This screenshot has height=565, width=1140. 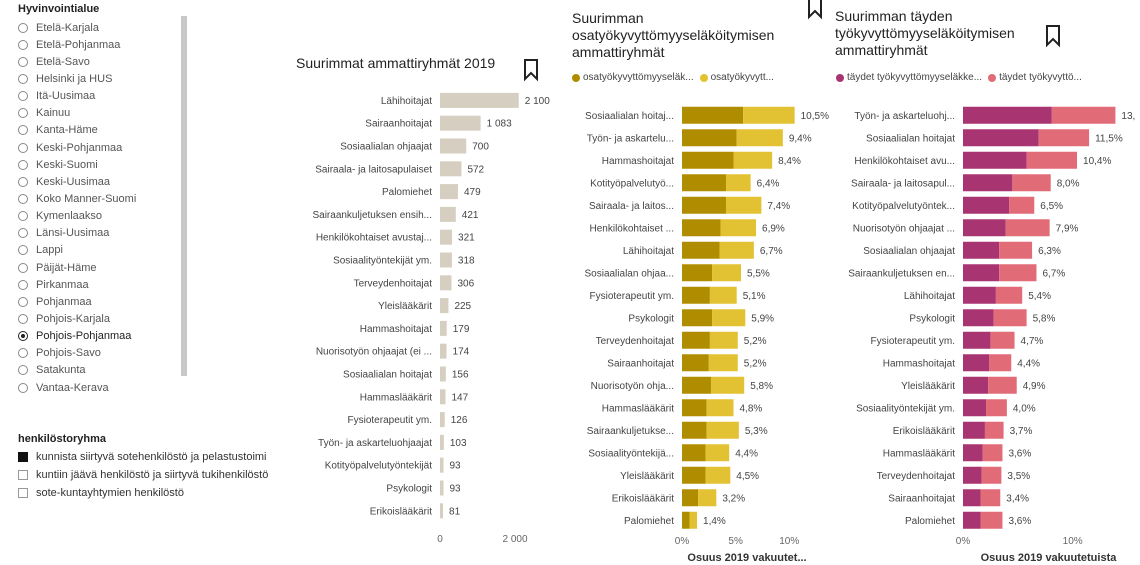 I want to click on region-option: Pohjois-Karjala, so click(x=98, y=318).